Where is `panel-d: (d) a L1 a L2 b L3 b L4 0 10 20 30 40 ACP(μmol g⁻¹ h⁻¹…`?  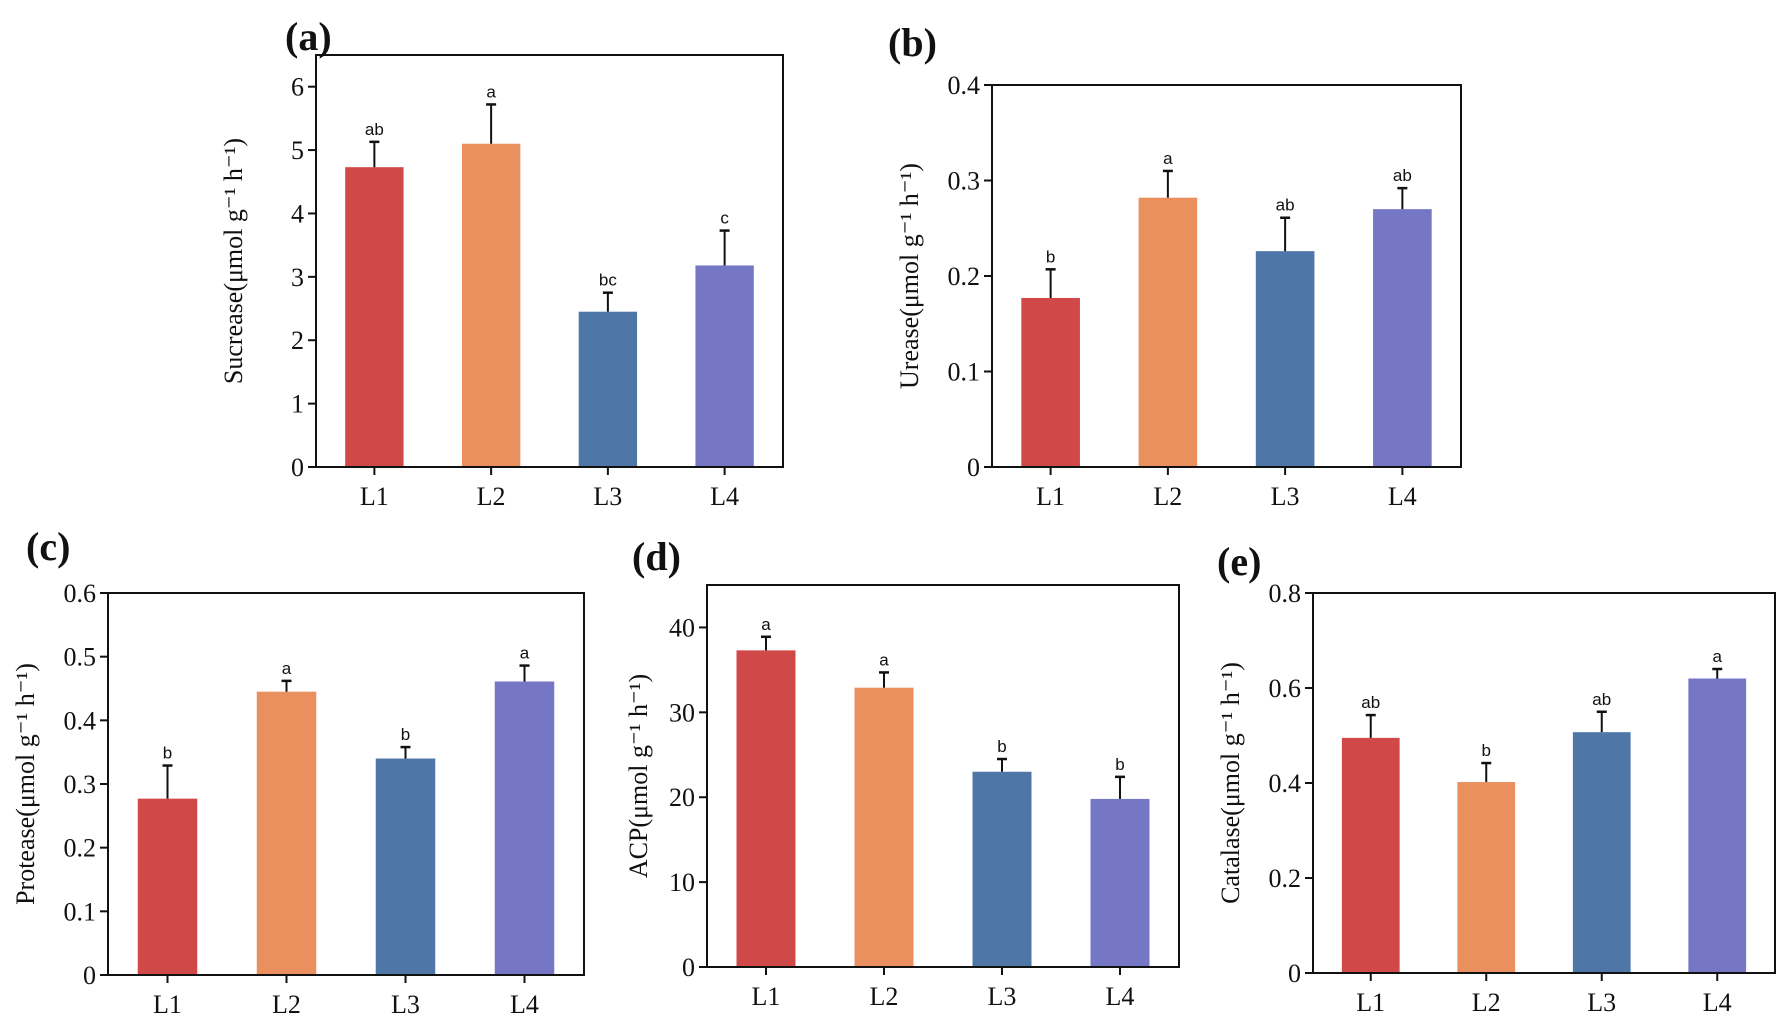
panel-d: (d) a L1 a L2 b L3 b L4 0 10 20 30 40 ACP(μmol g⁻¹ h⁻¹… is located at coordinates (902, 772).